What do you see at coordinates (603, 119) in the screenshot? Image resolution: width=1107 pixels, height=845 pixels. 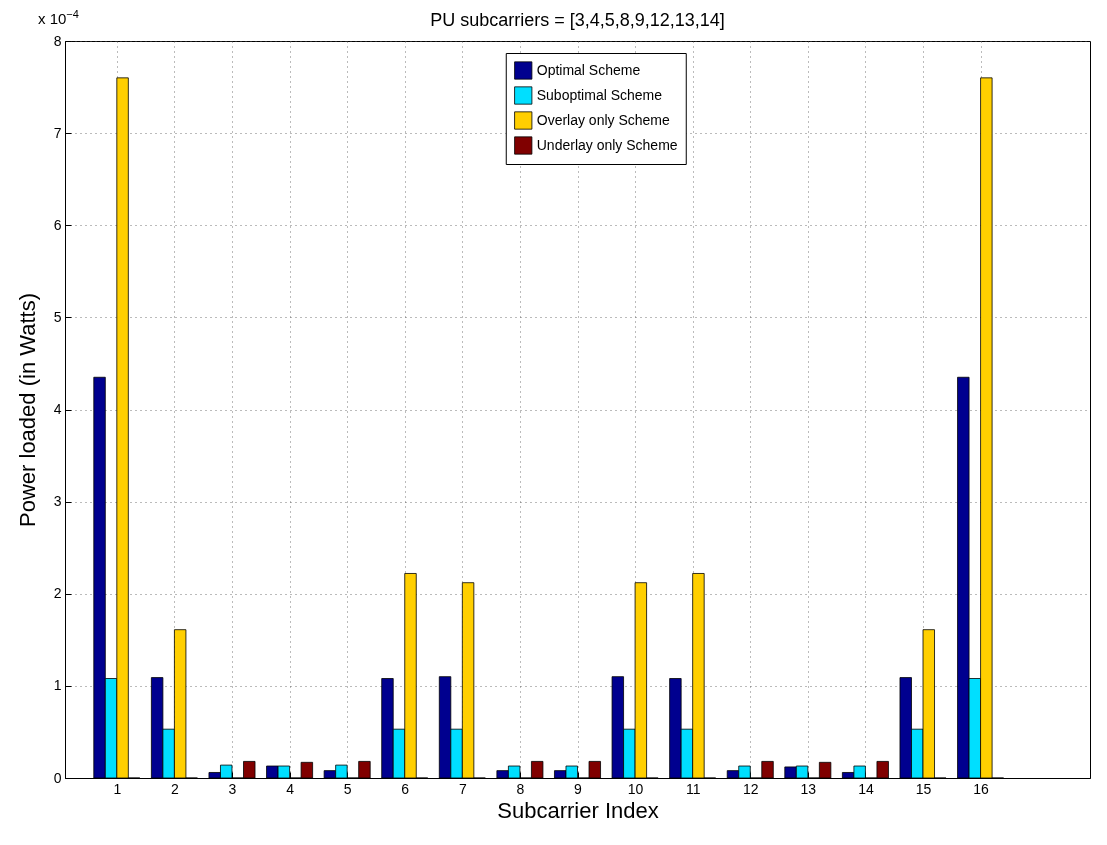 I see `legend-label: Overlay only Scheme` at bounding box center [603, 119].